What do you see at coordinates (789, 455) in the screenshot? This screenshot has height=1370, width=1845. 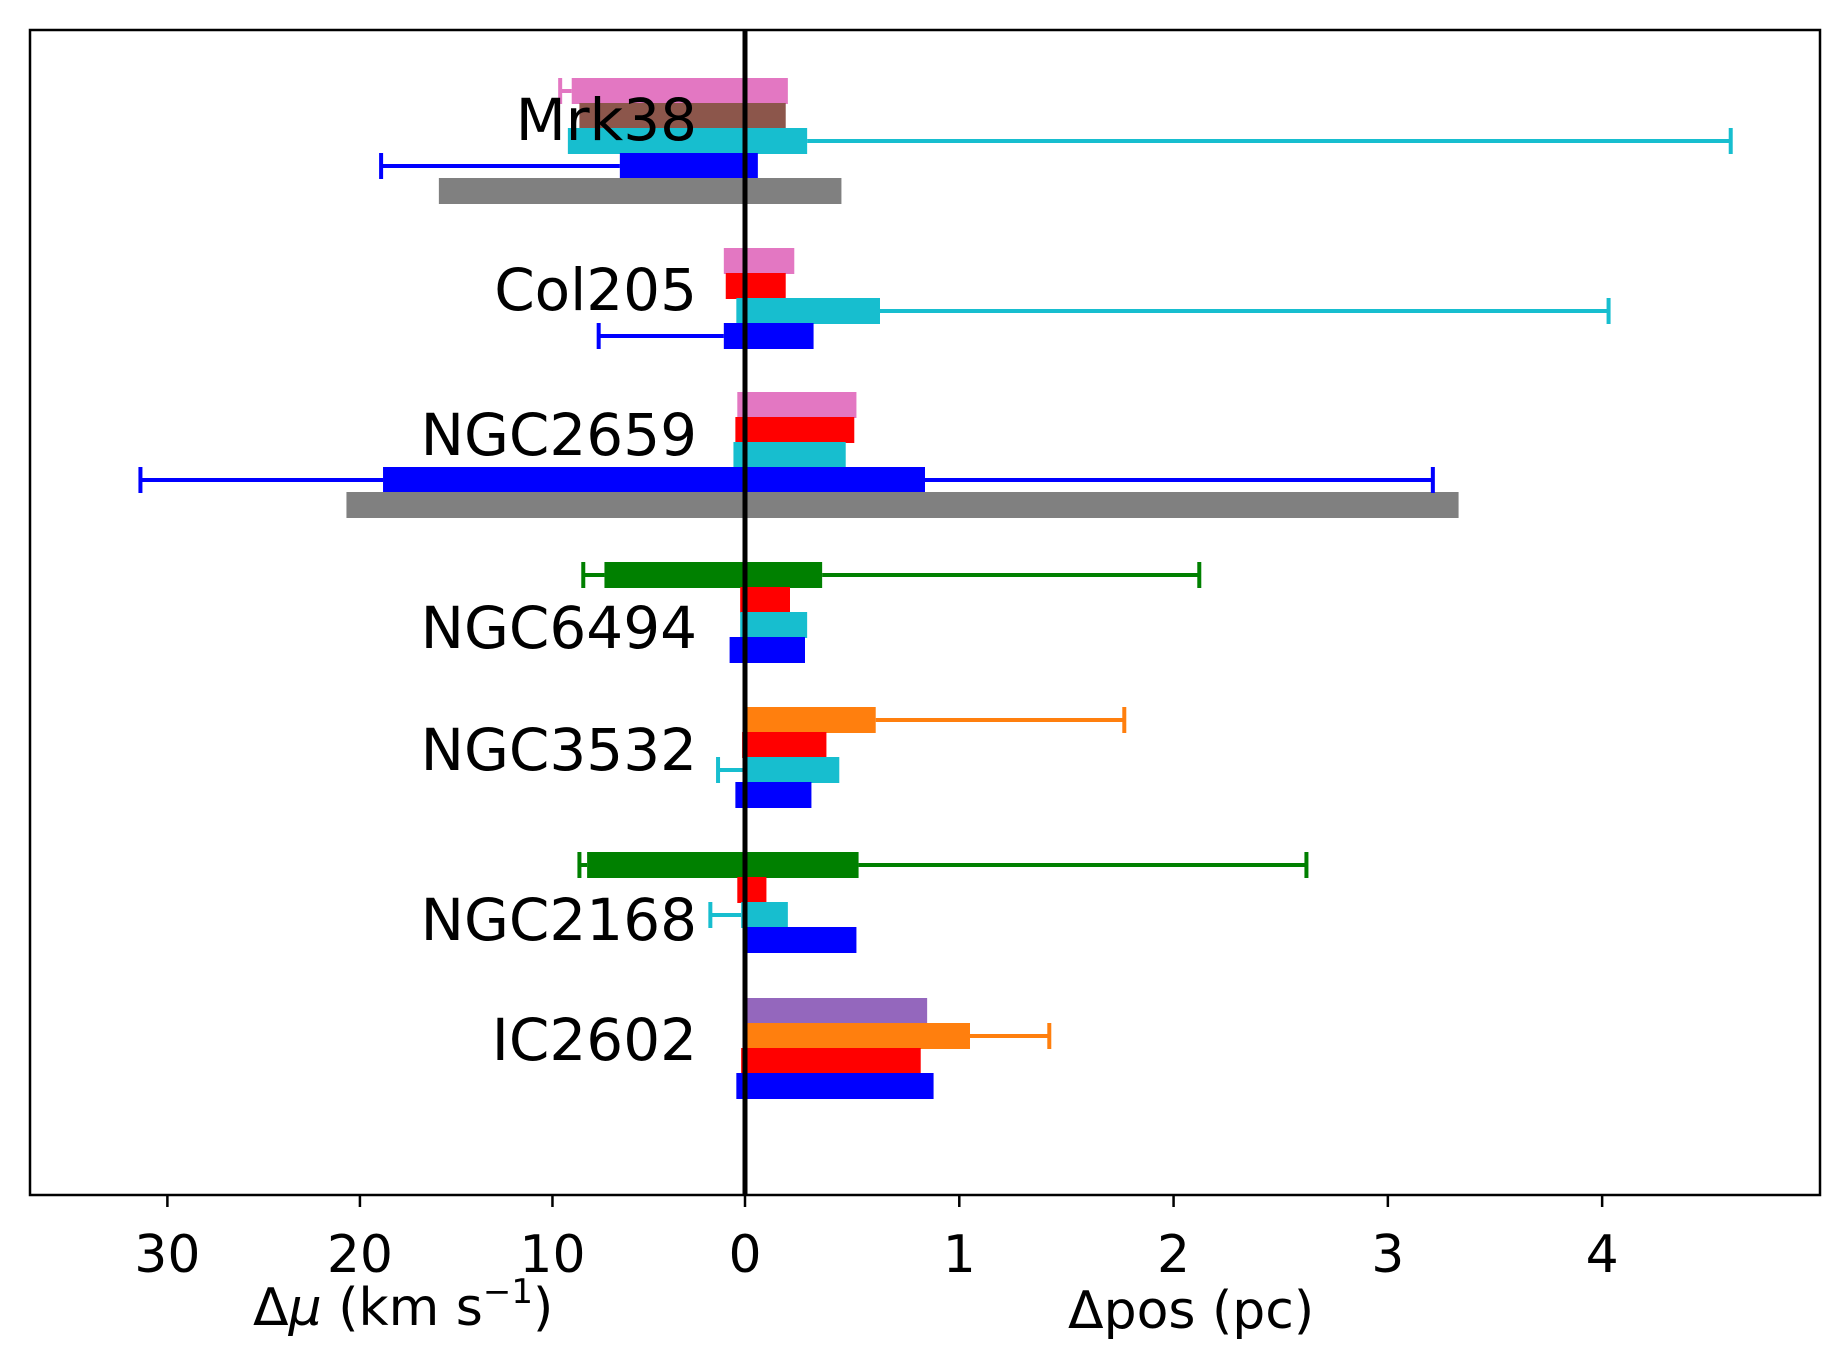 I see `bar-ngc2659-cyan` at bounding box center [789, 455].